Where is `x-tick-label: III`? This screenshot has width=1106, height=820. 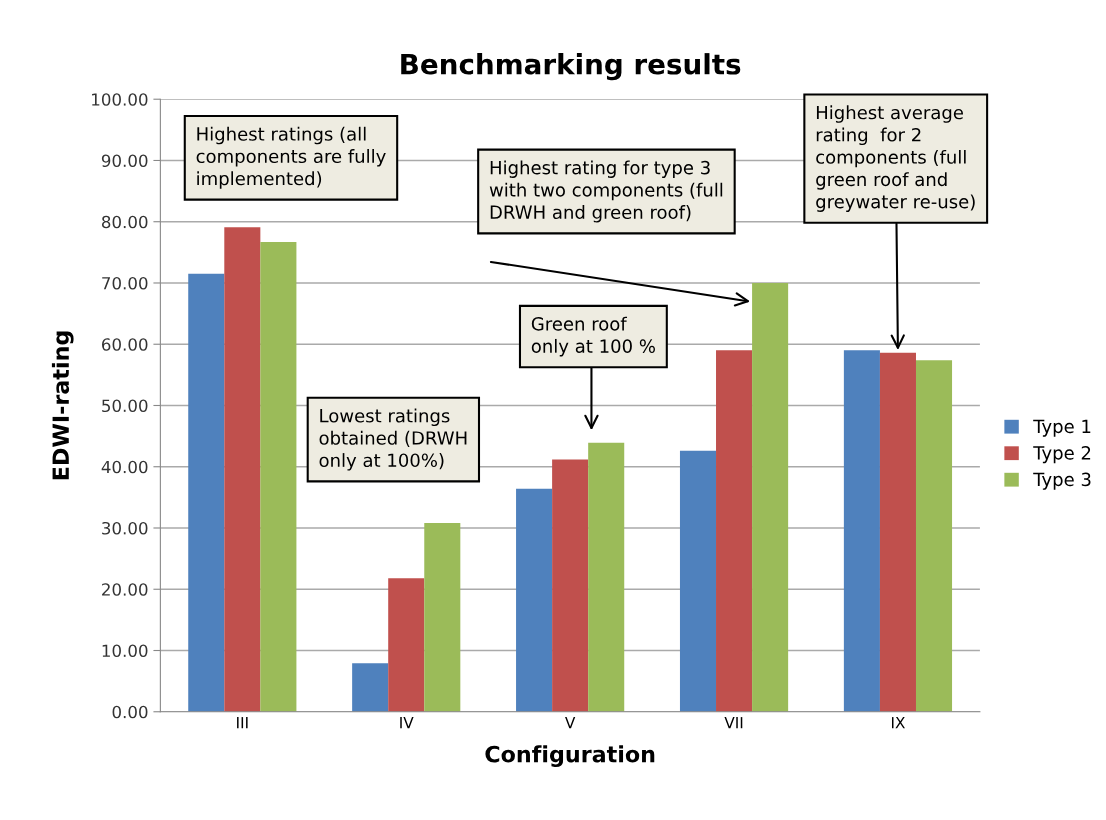 x-tick-label: III is located at coordinates (242, 723).